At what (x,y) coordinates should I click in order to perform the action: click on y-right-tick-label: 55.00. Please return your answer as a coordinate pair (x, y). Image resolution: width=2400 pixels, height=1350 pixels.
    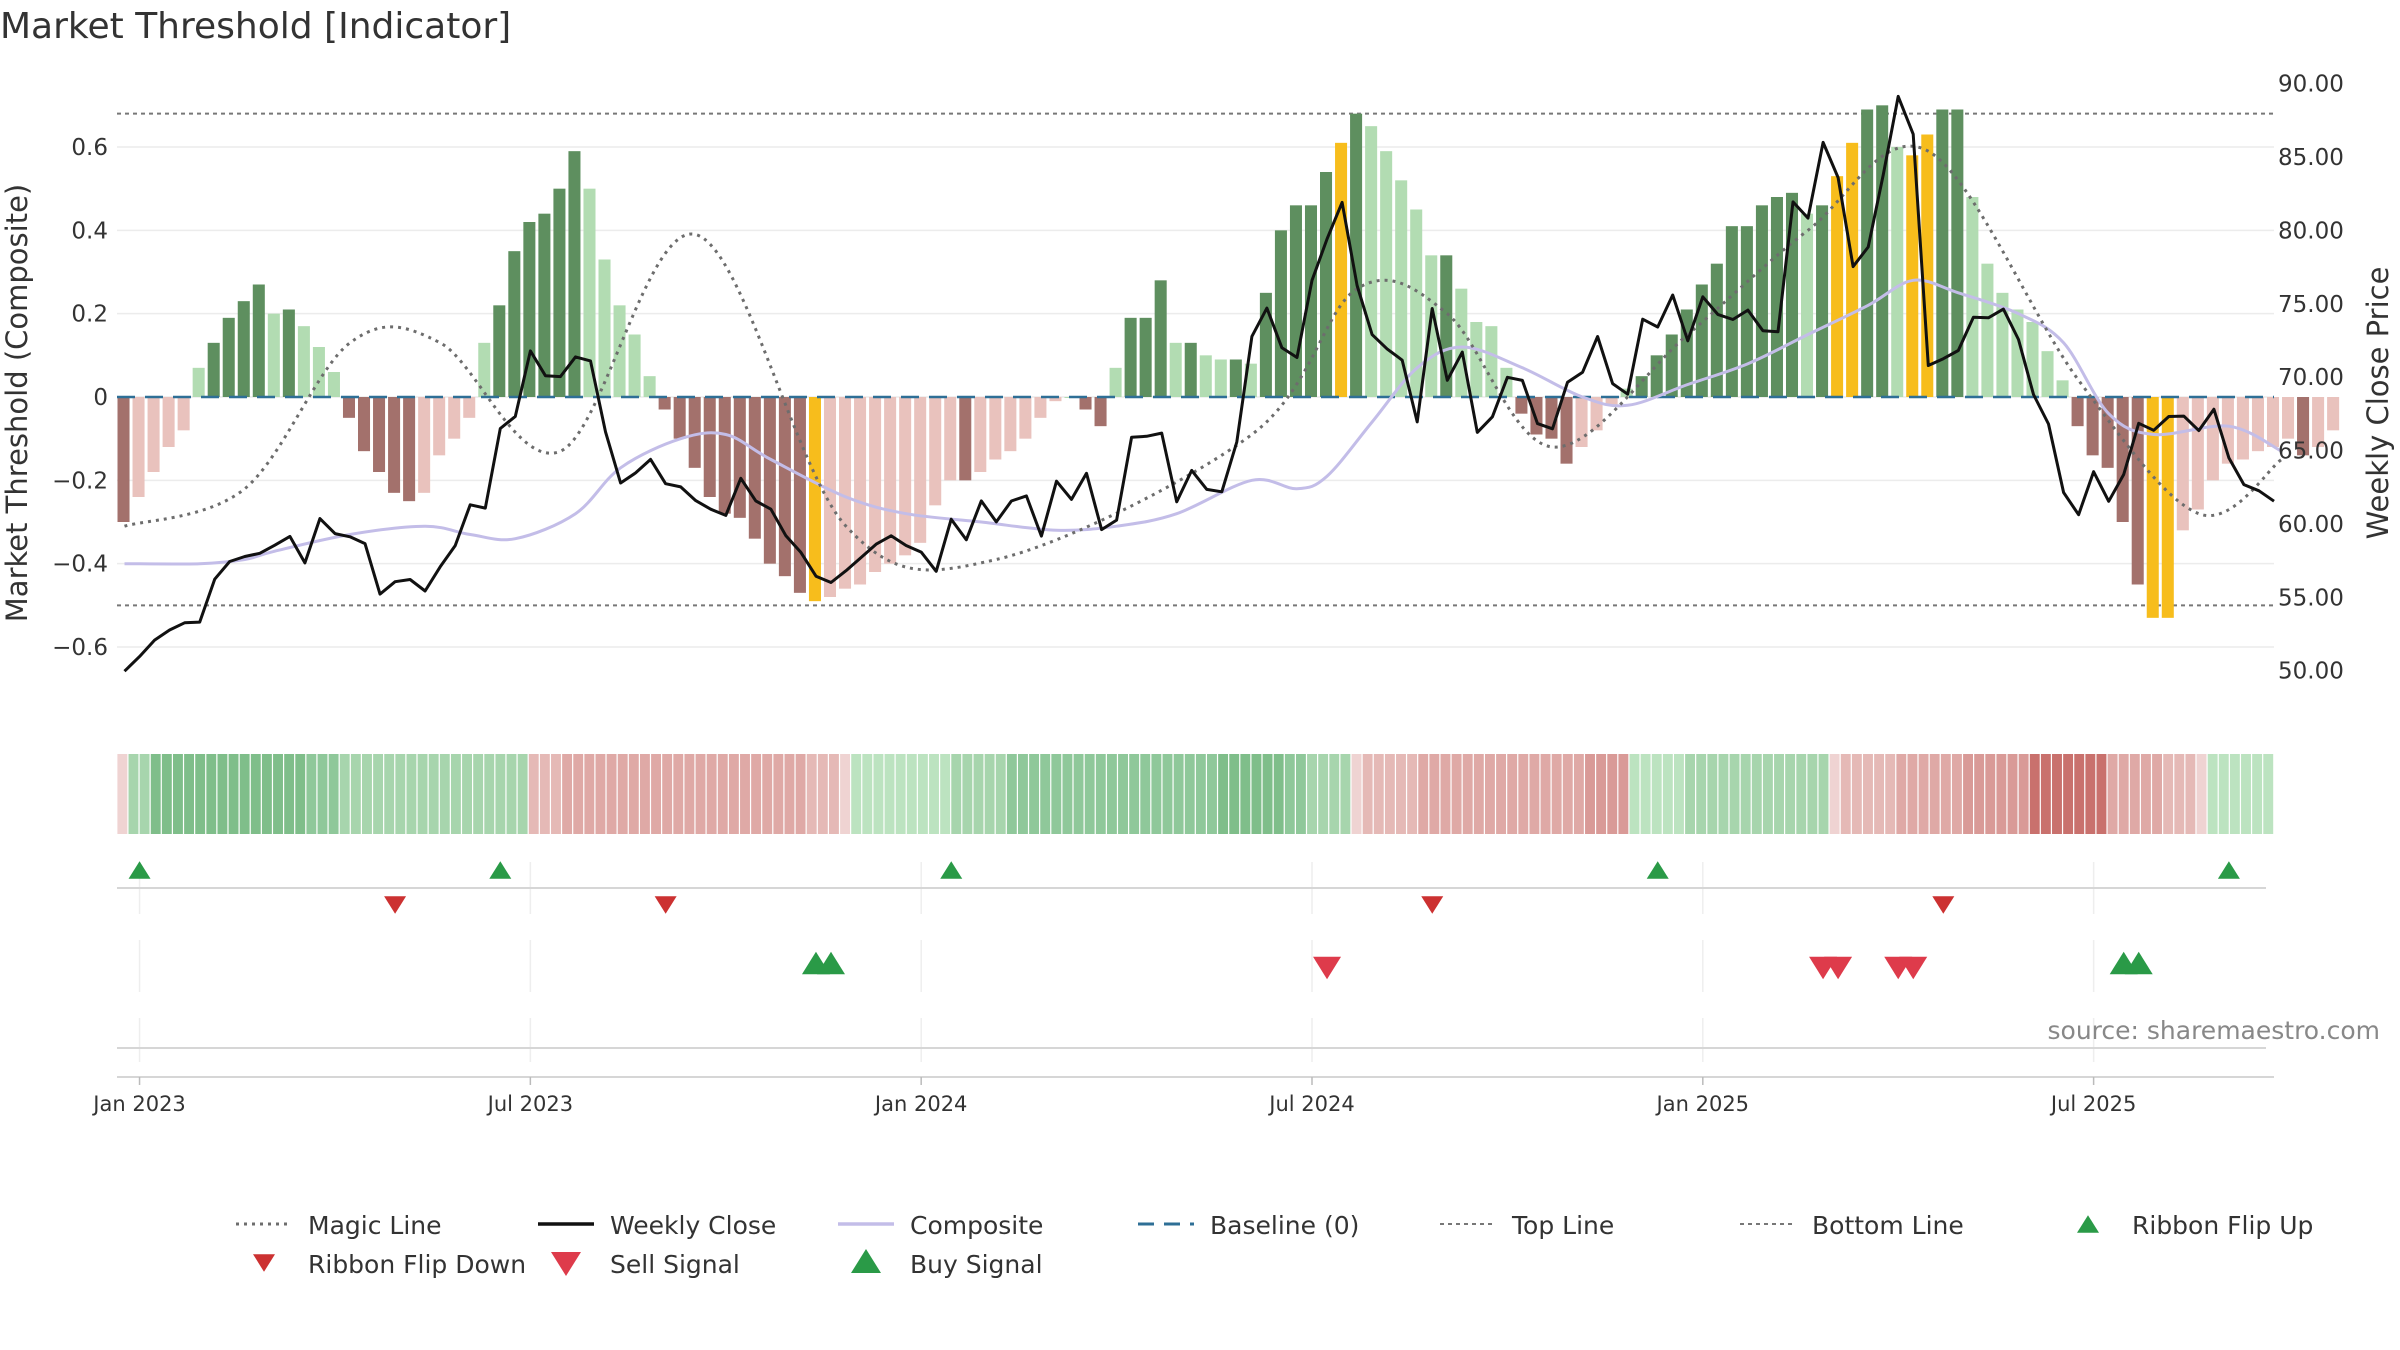
    Looking at the image, I should click on (2311, 598).